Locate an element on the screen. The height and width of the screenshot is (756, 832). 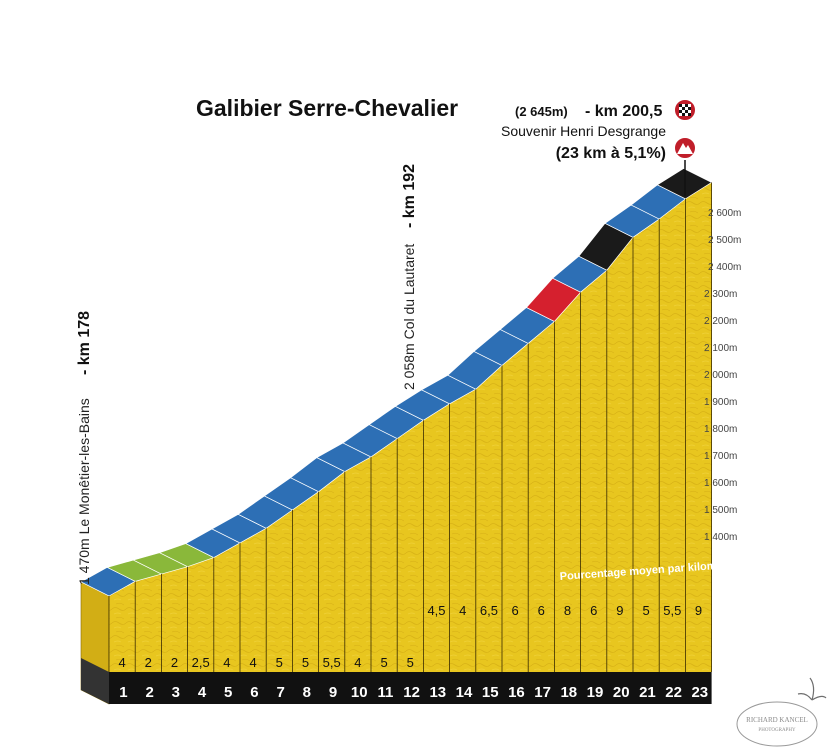
climb-stats: (23 km à 5,1%) is located at coordinates (611, 153).